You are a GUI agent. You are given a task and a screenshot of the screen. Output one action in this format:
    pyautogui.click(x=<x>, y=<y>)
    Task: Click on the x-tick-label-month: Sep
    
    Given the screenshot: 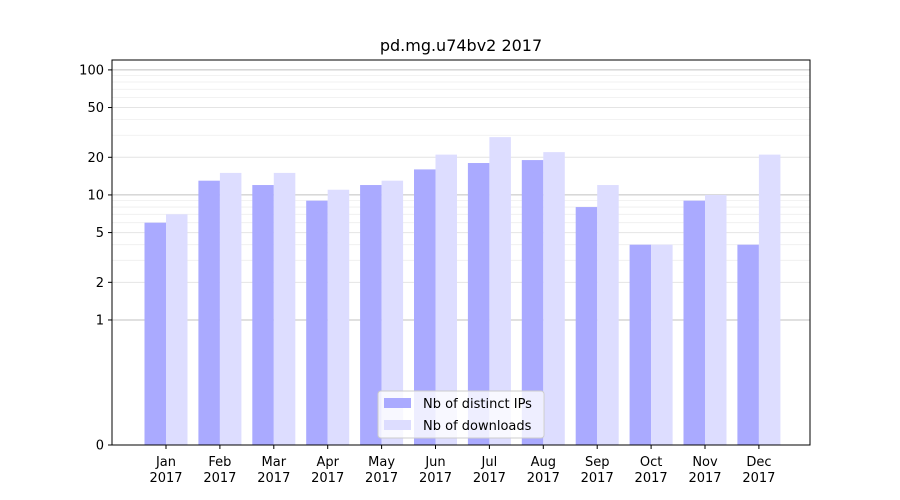 What is the action you would take?
    pyautogui.click(x=597, y=462)
    